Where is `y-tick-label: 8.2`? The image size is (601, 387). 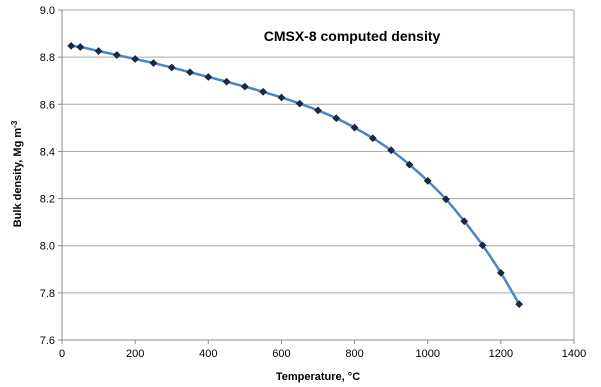
y-tick-label: 8.2 is located at coordinates (47, 200).